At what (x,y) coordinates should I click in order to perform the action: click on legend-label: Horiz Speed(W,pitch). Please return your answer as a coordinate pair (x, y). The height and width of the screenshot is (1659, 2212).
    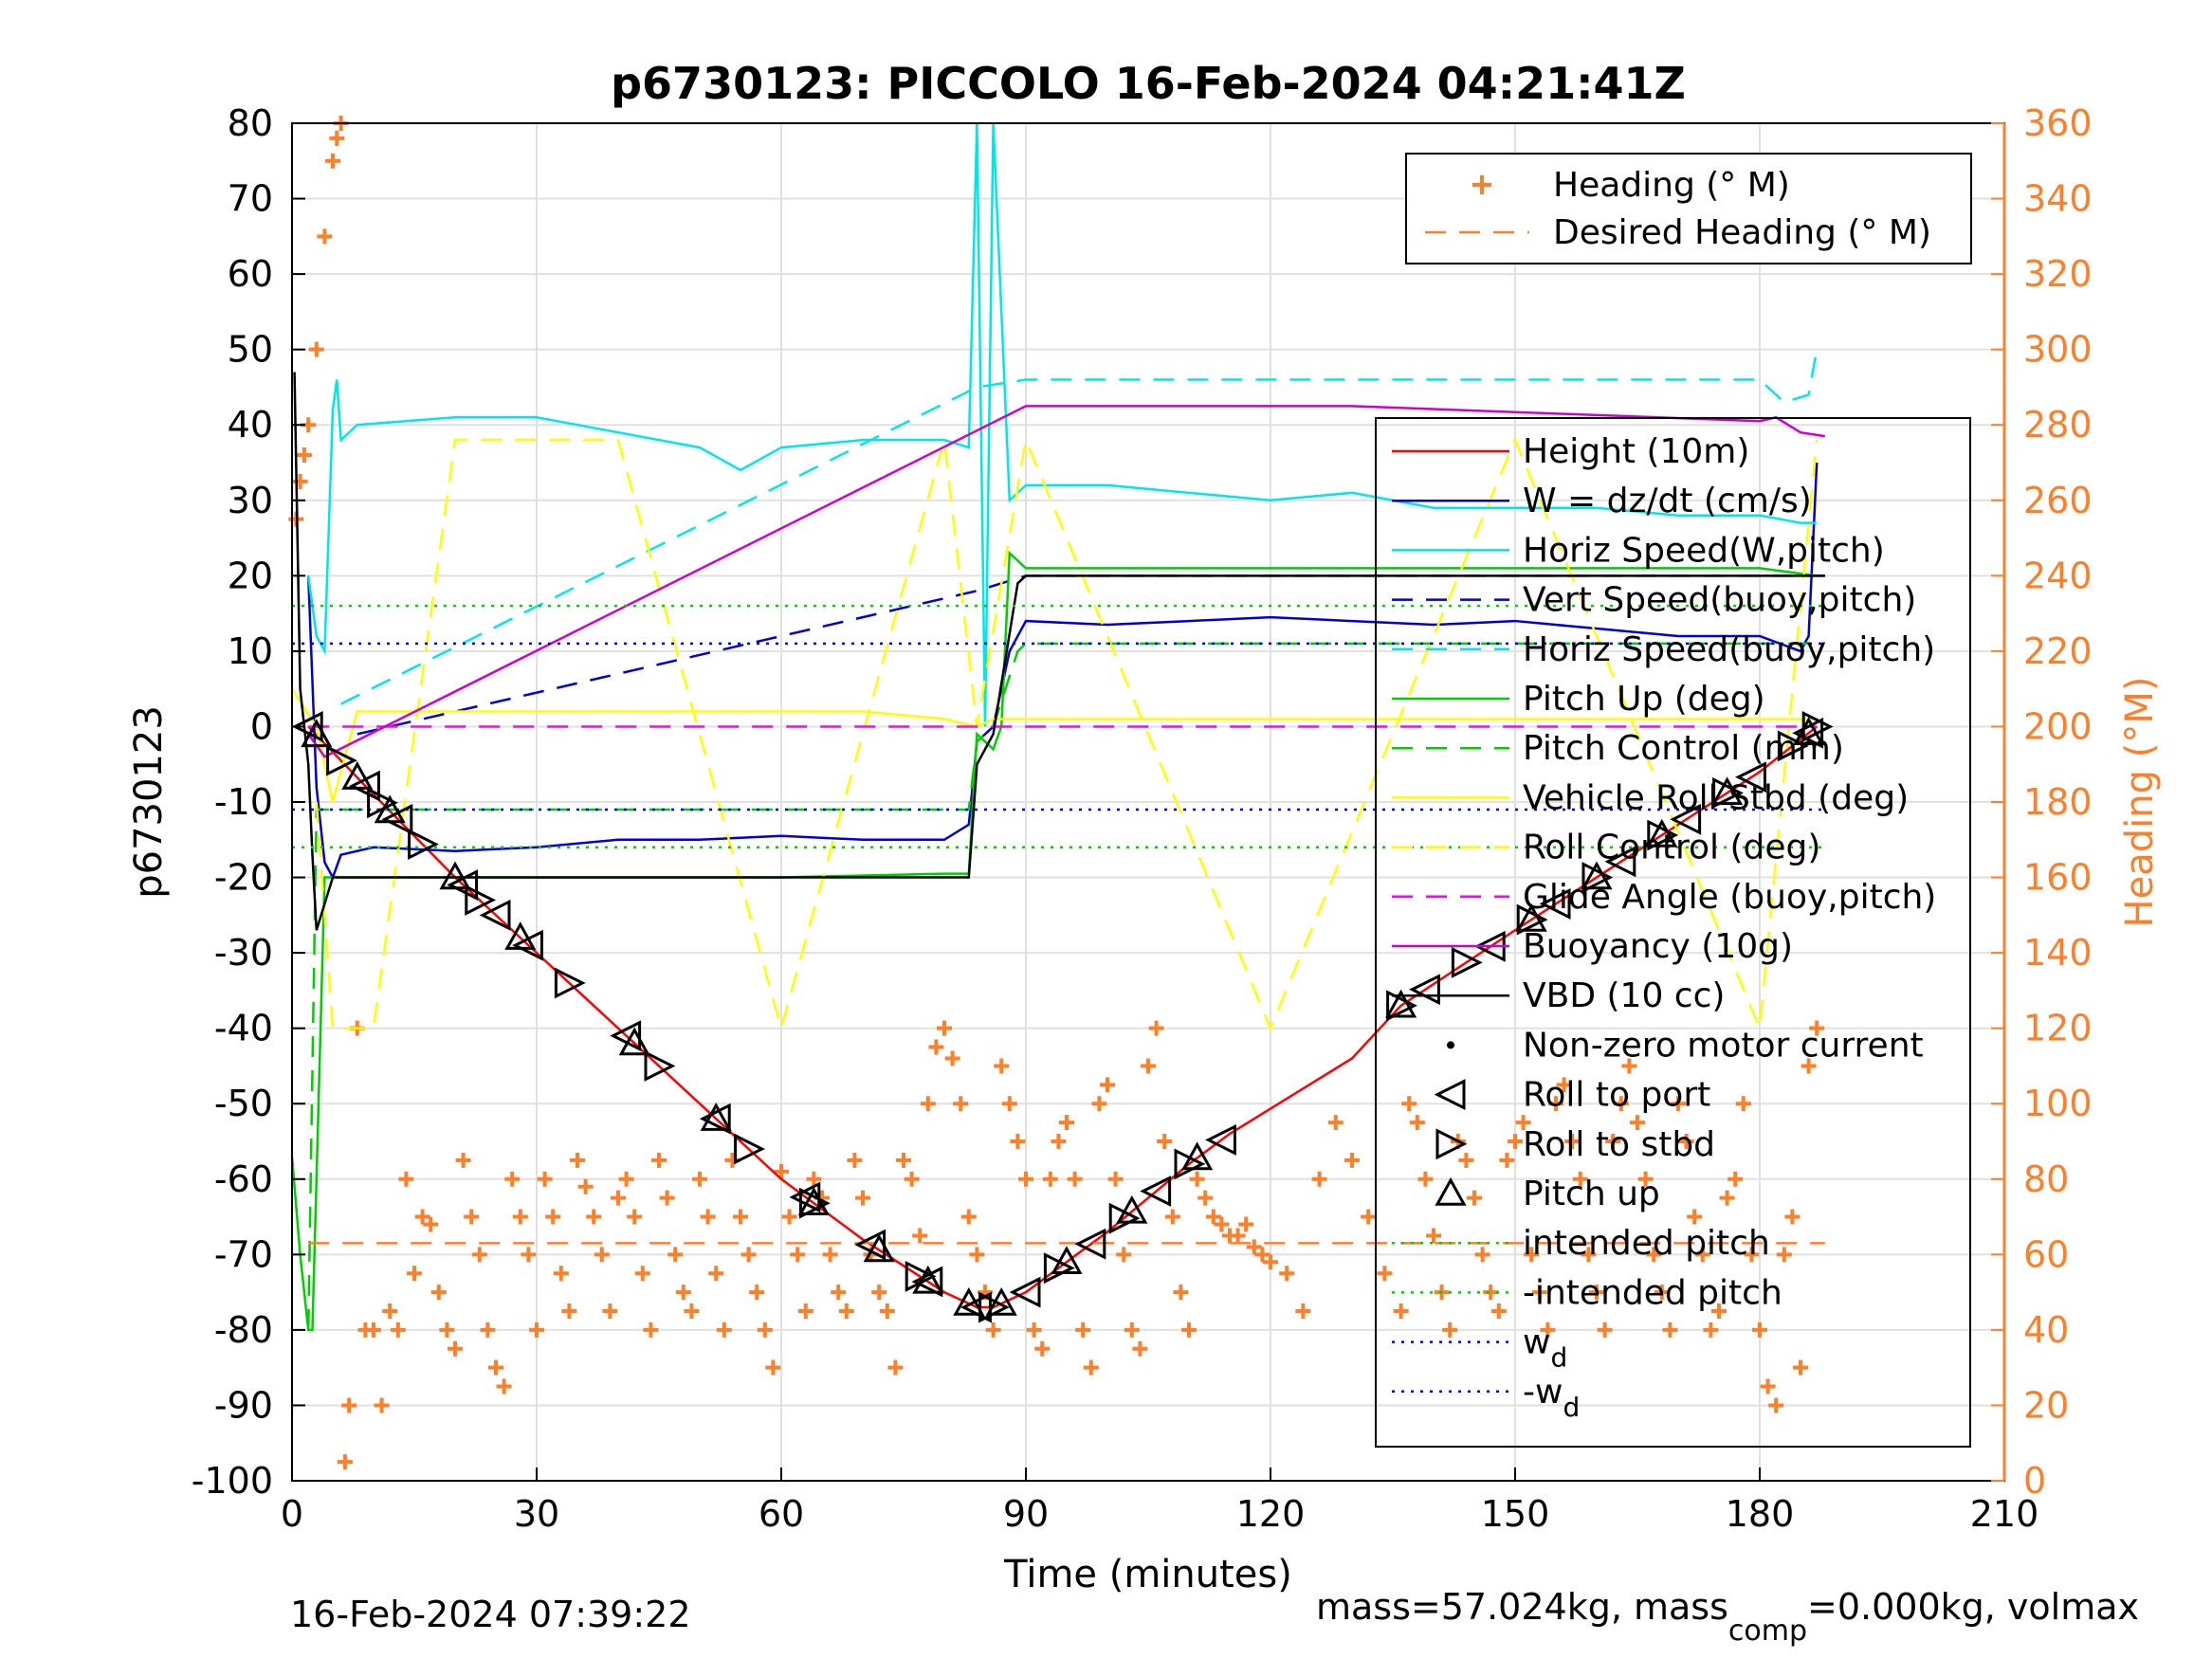
    Looking at the image, I should click on (1704, 550).